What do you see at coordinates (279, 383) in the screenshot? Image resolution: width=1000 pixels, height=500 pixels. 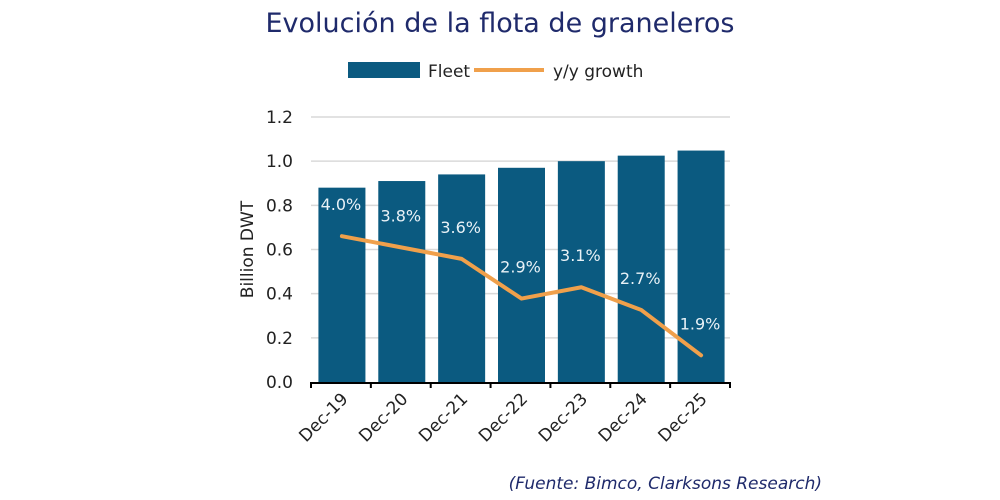 I see `y-tick-label: 0.0` at bounding box center [279, 383].